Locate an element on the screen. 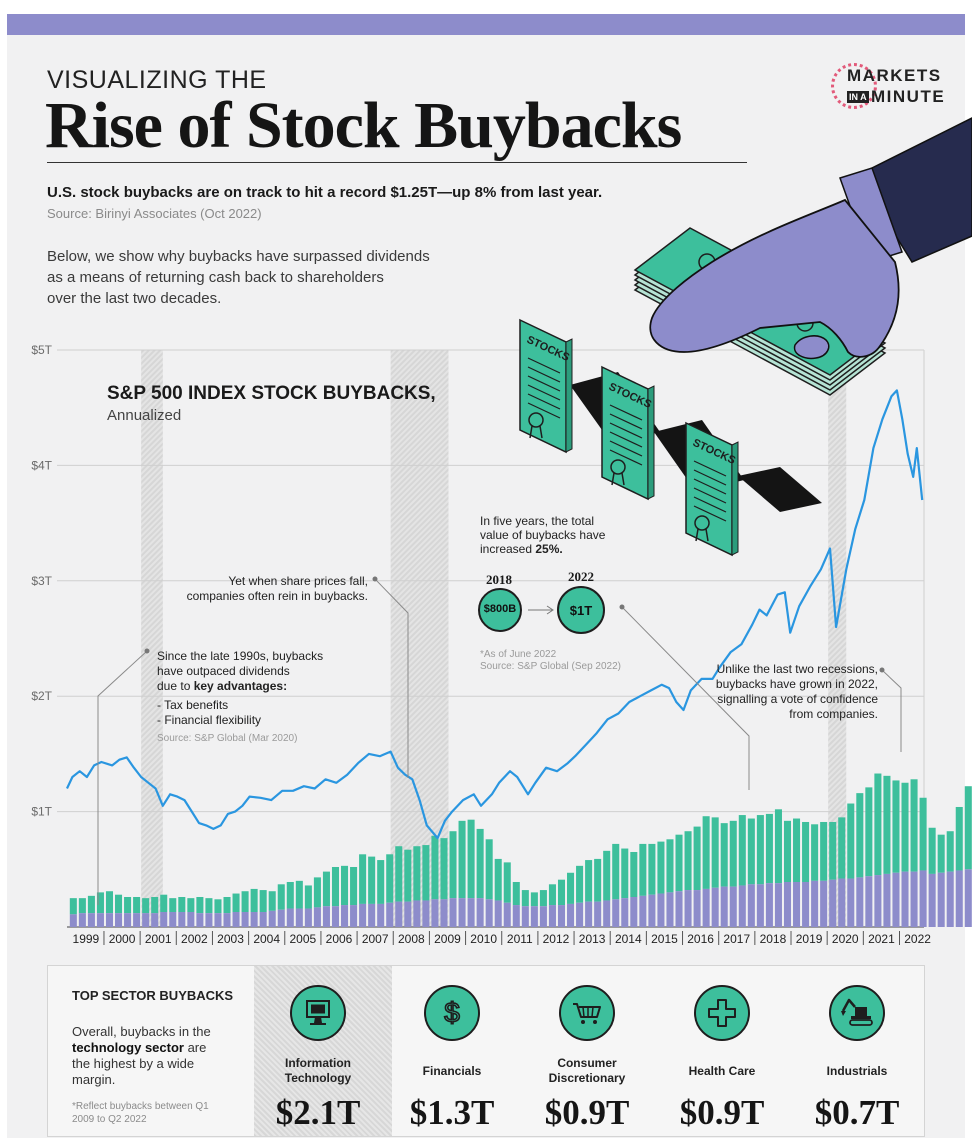  leader-dot is located at coordinates (375, 579).